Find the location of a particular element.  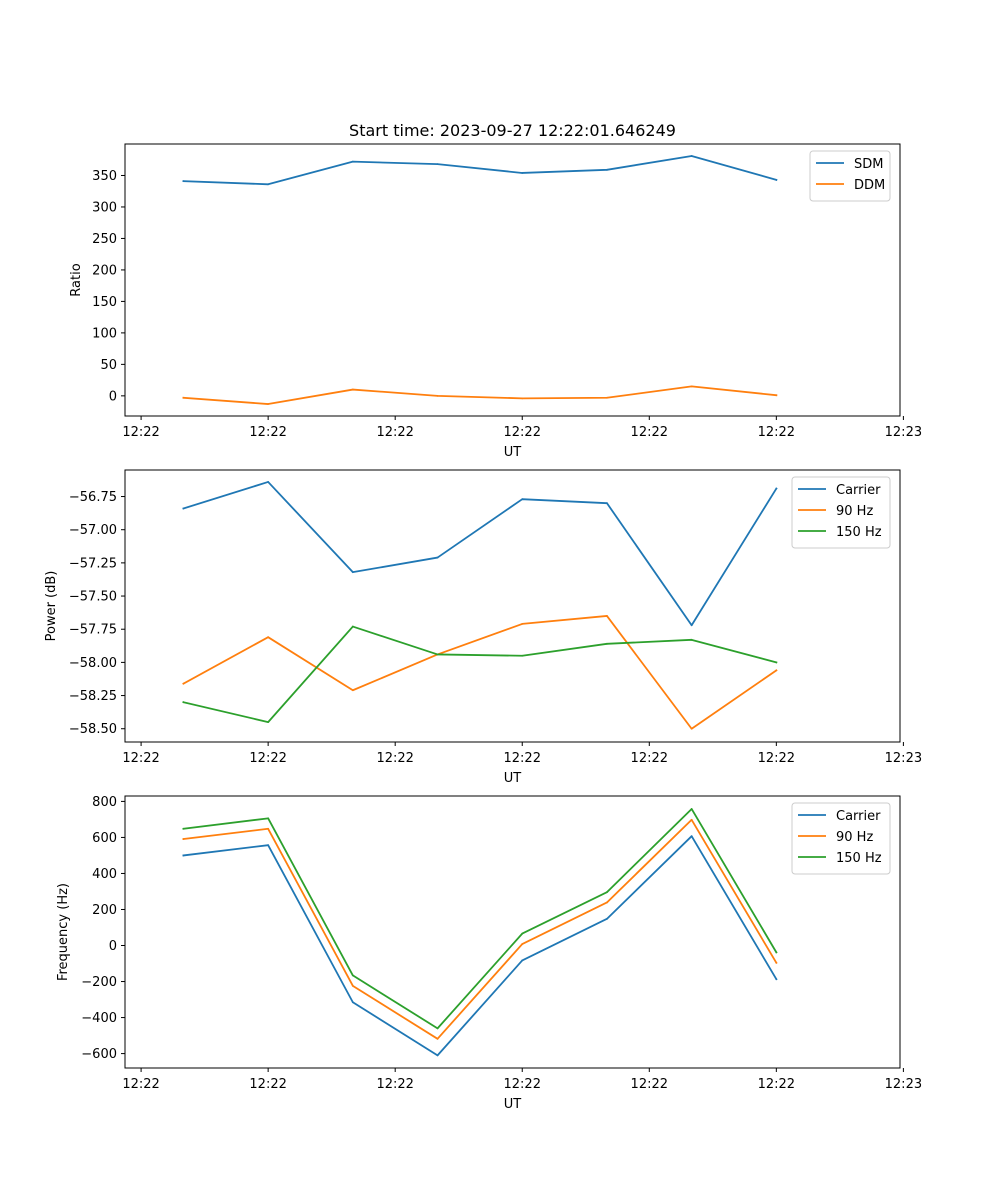

power-y-tick-label: −58.50 is located at coordinates (93, 729).